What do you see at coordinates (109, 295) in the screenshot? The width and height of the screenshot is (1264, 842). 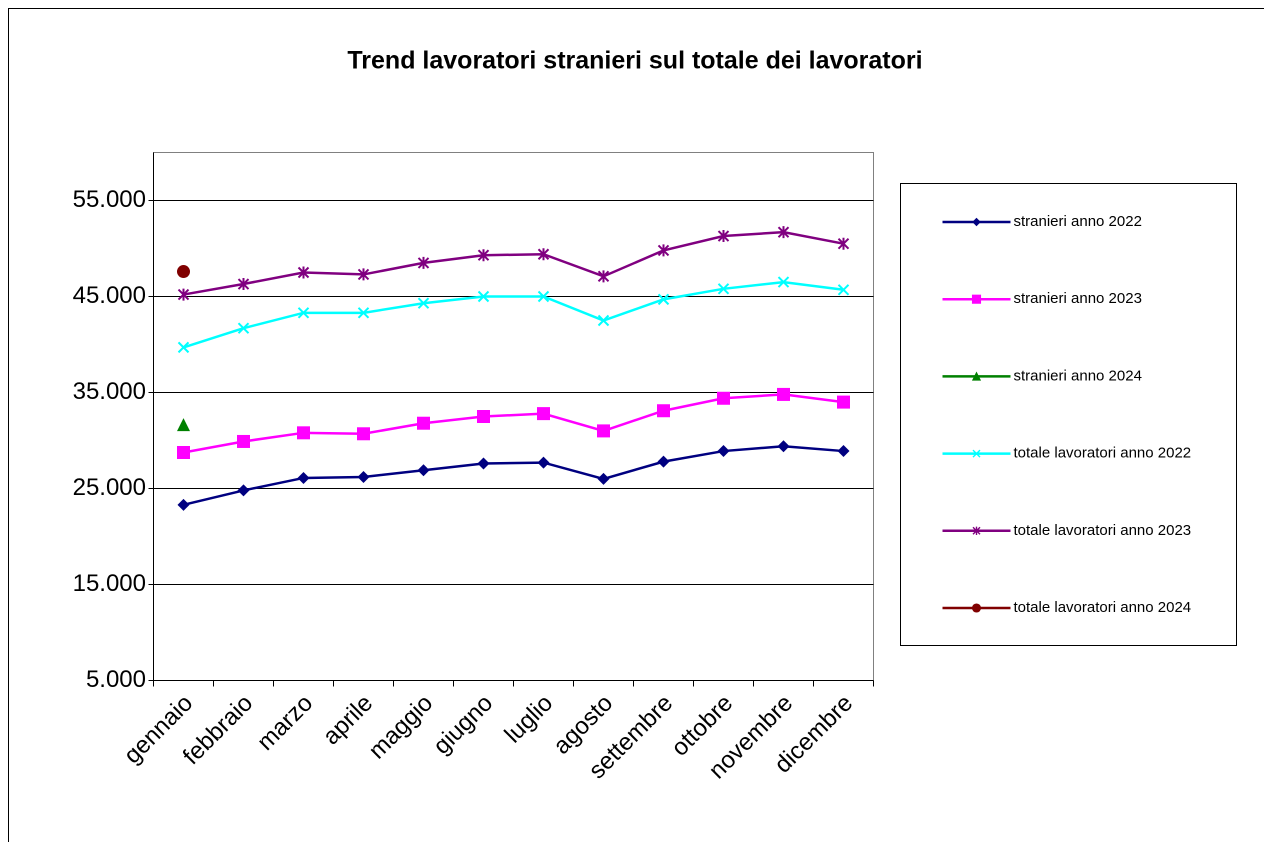 I see `y-tick-label: 45.000` at bounding box center [109, 295].